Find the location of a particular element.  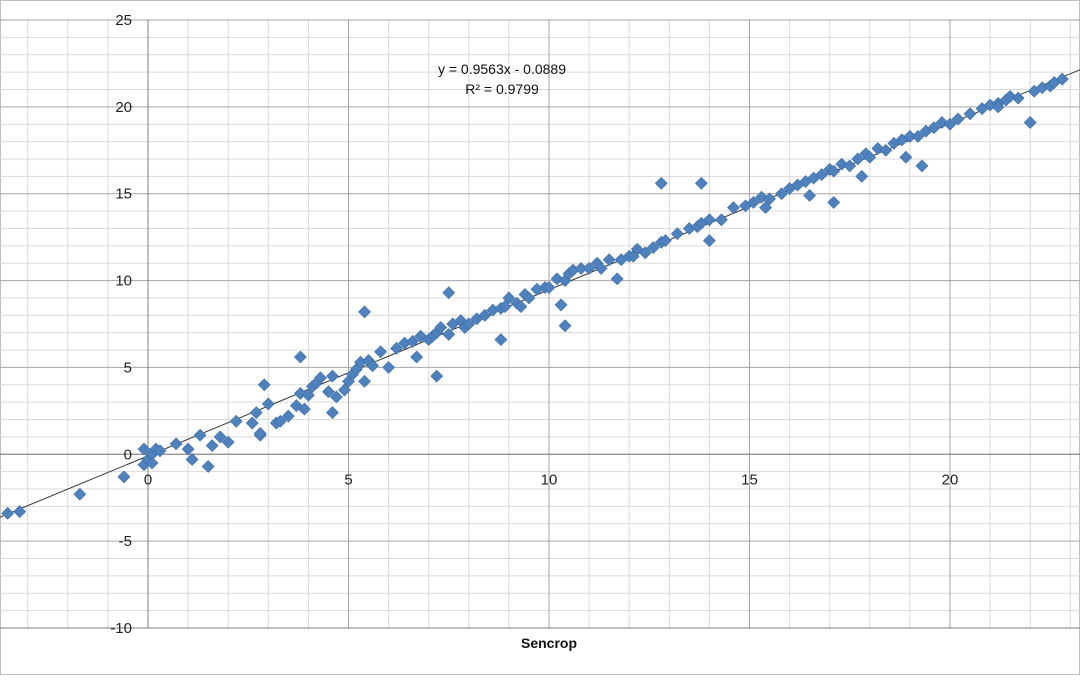

y-tick-label: 10 is located at coordinates (123, 281).